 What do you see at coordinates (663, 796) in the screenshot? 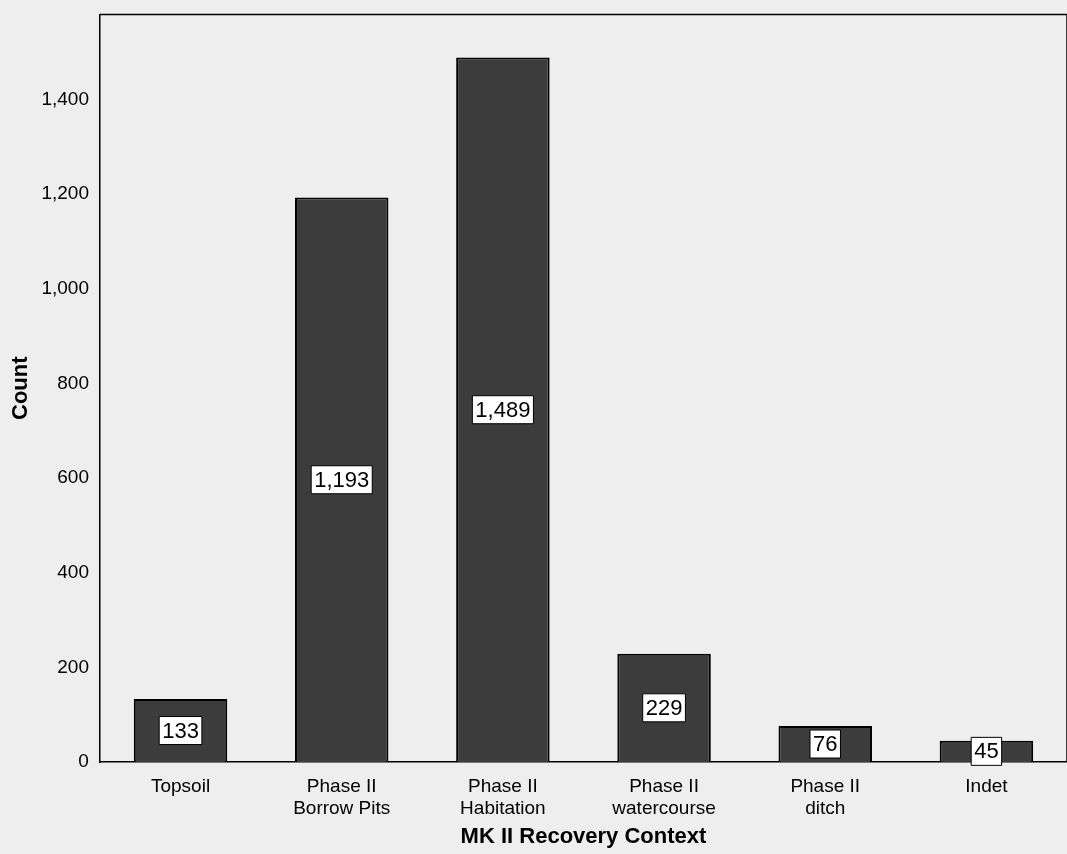
I see `x-tick-label: Phase II watercourse` at bounding box center [663, 796].